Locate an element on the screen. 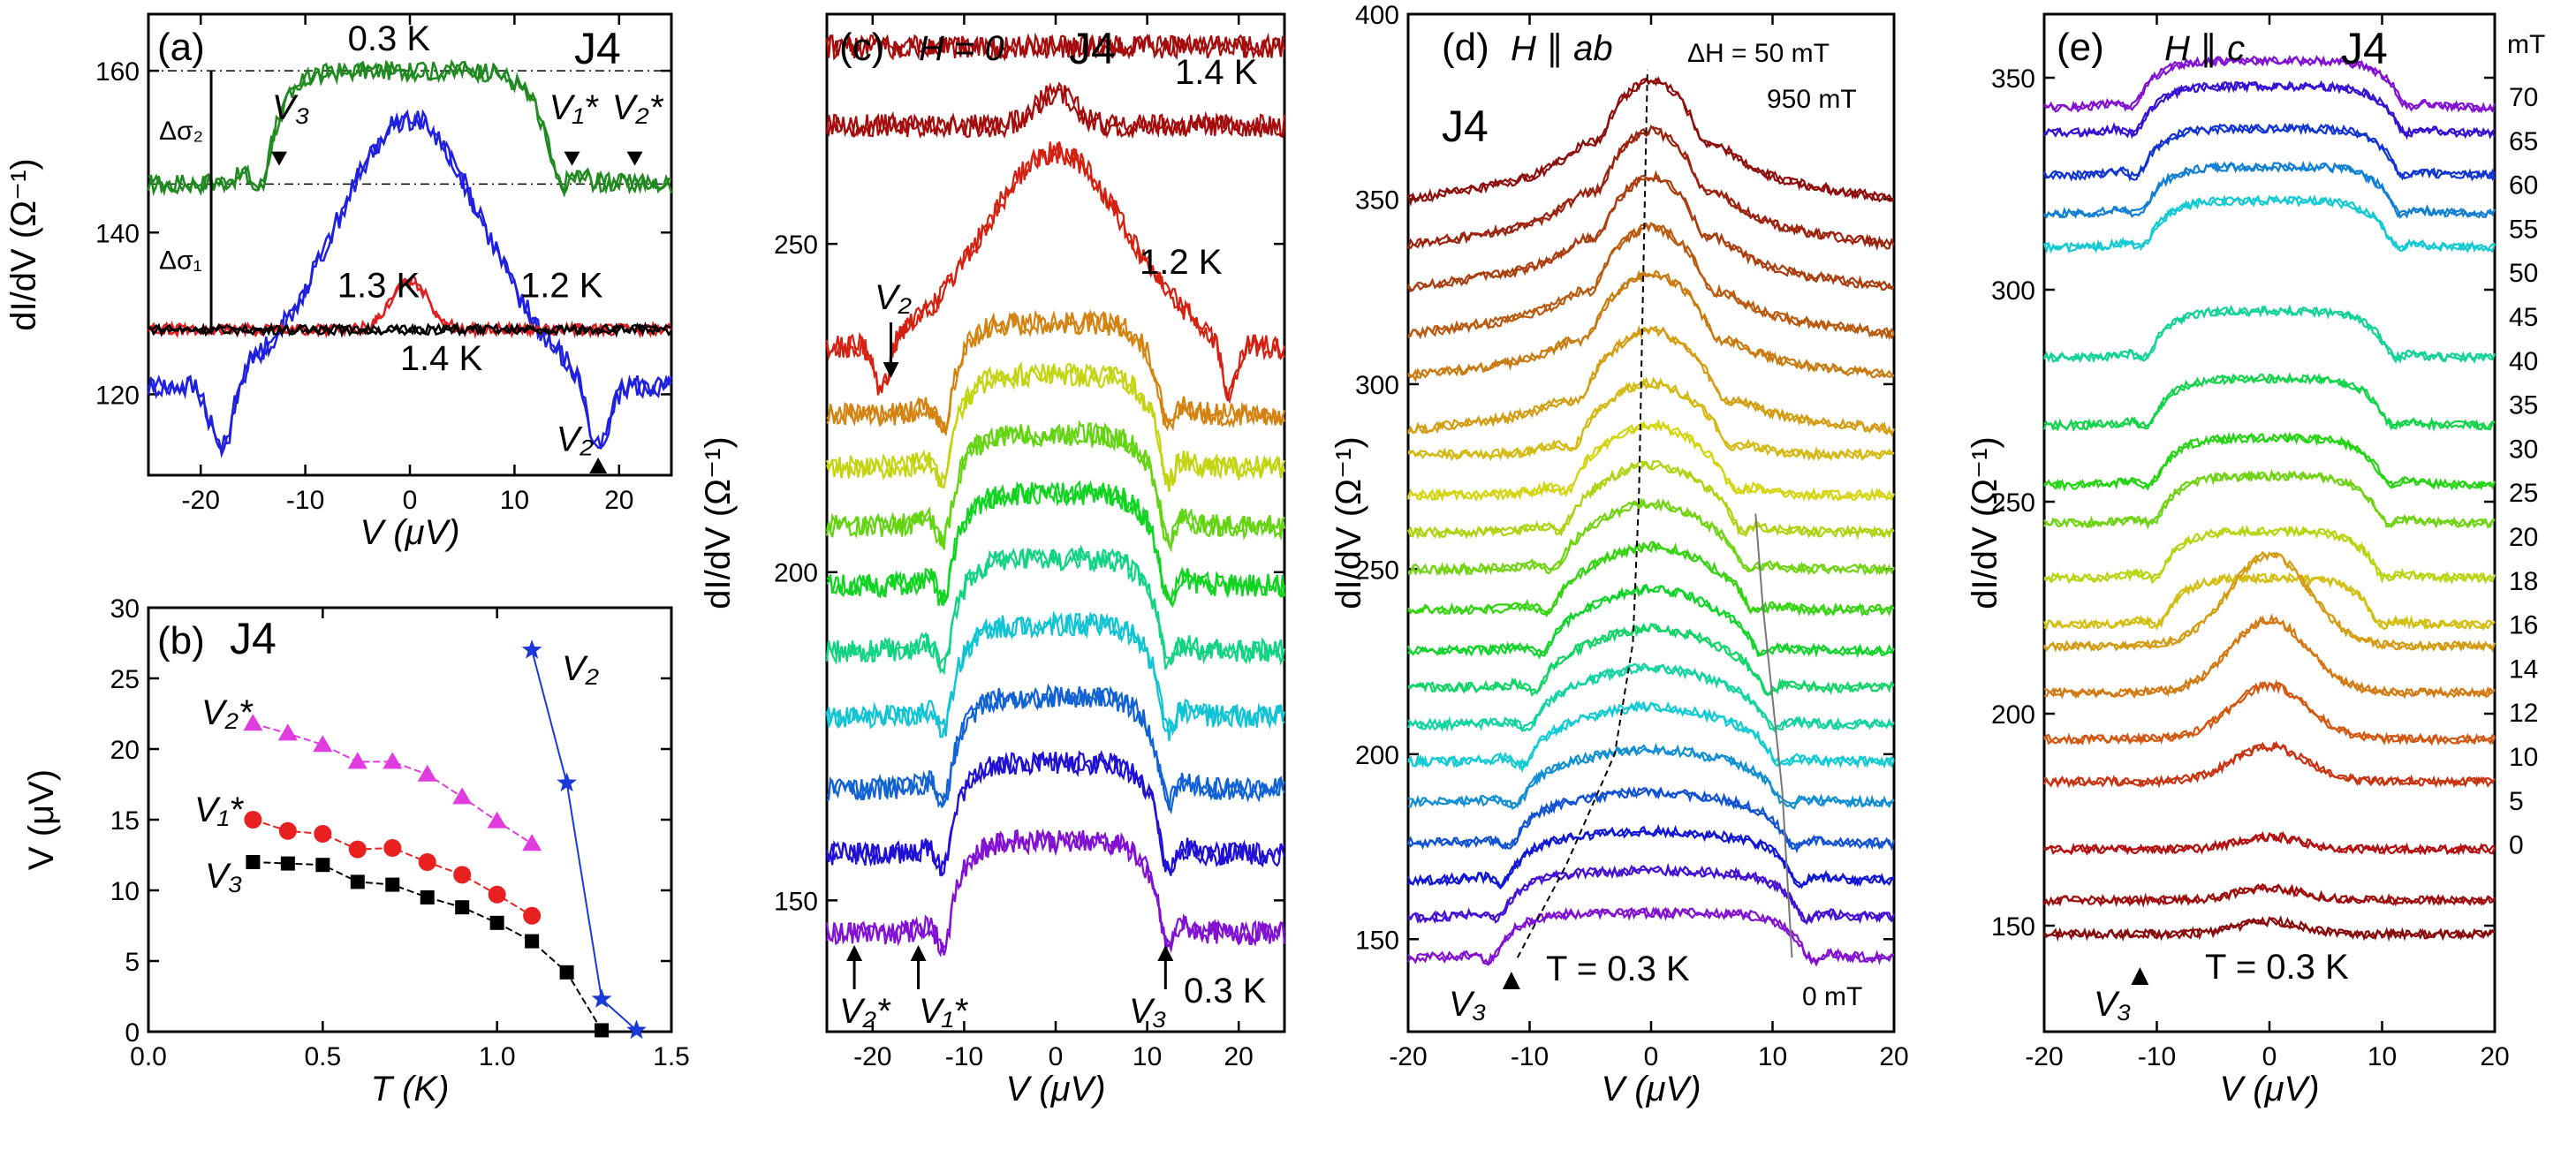  a-series-label: 1.2 K is located at coordinates (561, 286).